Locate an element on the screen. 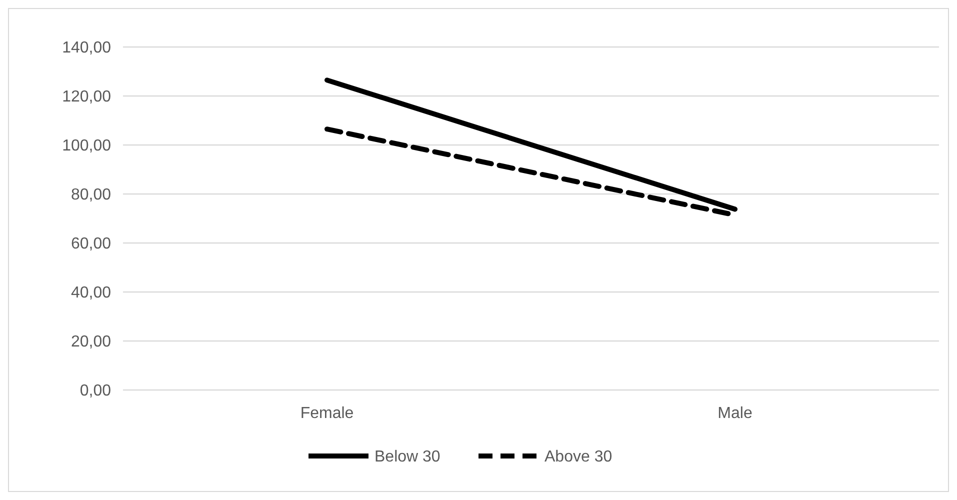 This screenshot has width=957, height=500. y-tick-label: 120,00 is located at coordinates (87, 97).